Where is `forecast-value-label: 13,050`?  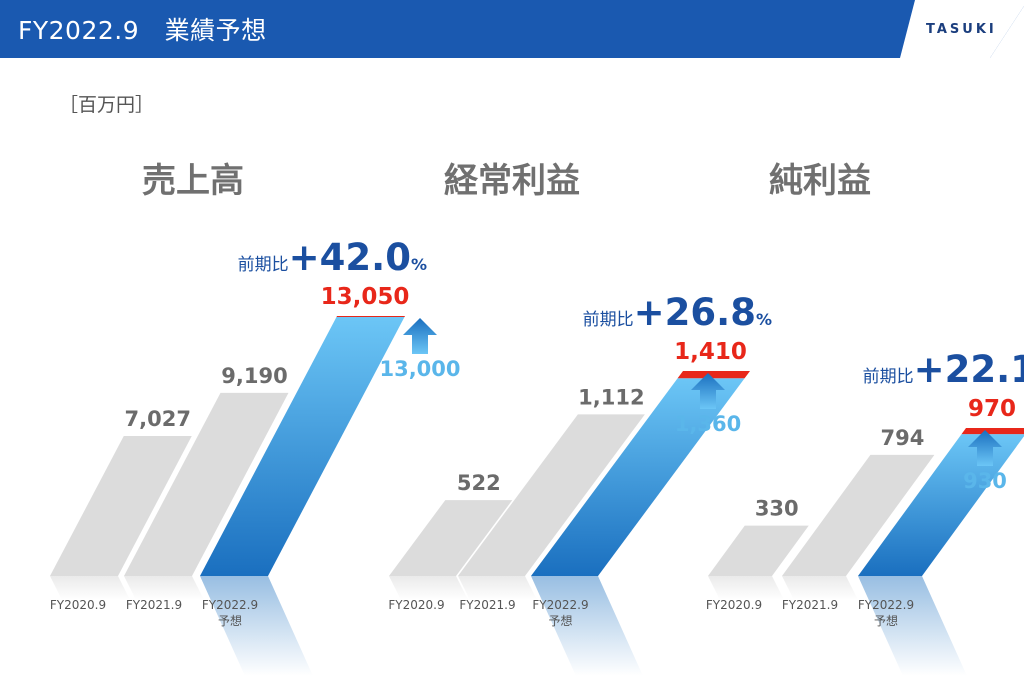 forecast-value-label: 13,050 is located at coordinates (365, 297).